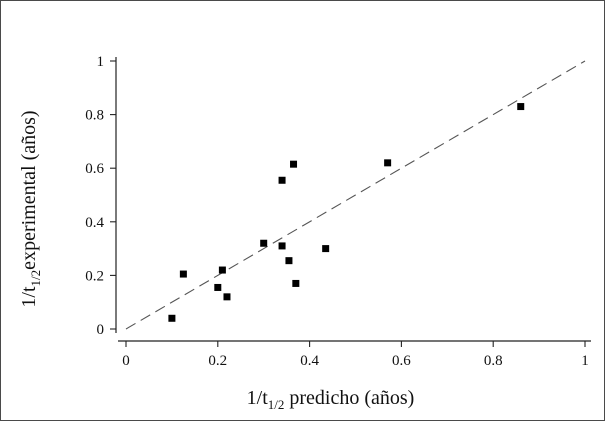 The height and width of the screenshot is (421, 605). I want to click on y-axis-title-subscript: 1/2, so click(35, 278).